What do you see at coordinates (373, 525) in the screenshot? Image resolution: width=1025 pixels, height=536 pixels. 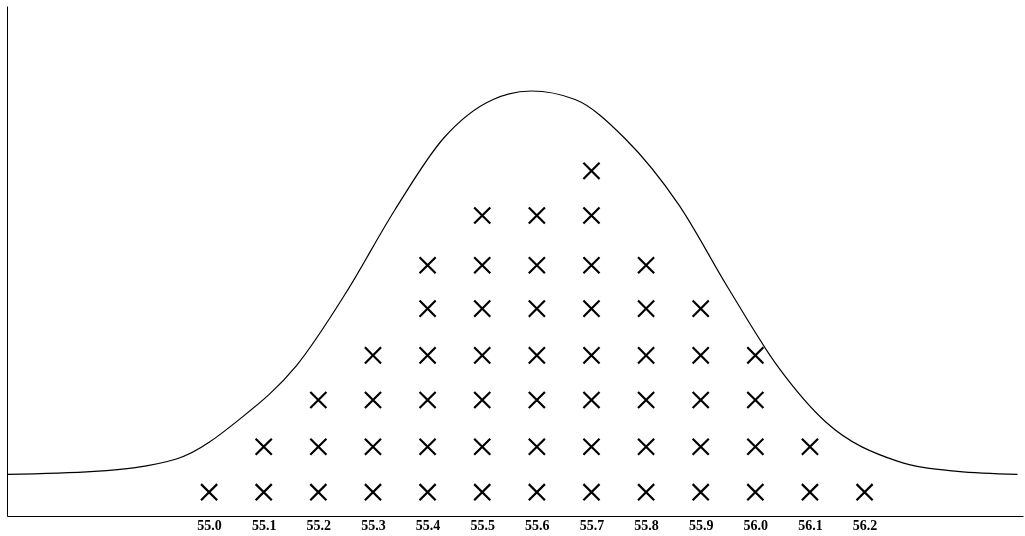 I see `x-tick-label: 55.3` at bounding box center [373, 525].